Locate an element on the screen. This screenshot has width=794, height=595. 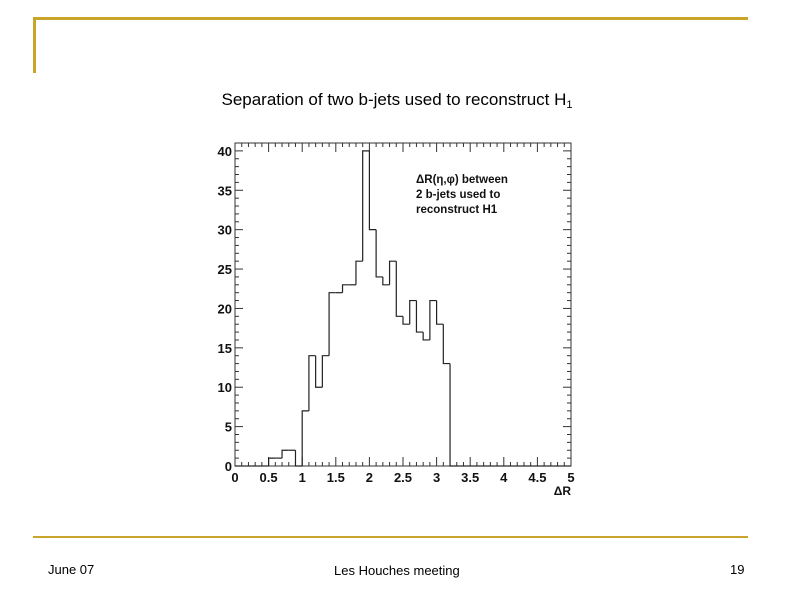
y-tick-label: 20 is located at coordinates (225, 308).